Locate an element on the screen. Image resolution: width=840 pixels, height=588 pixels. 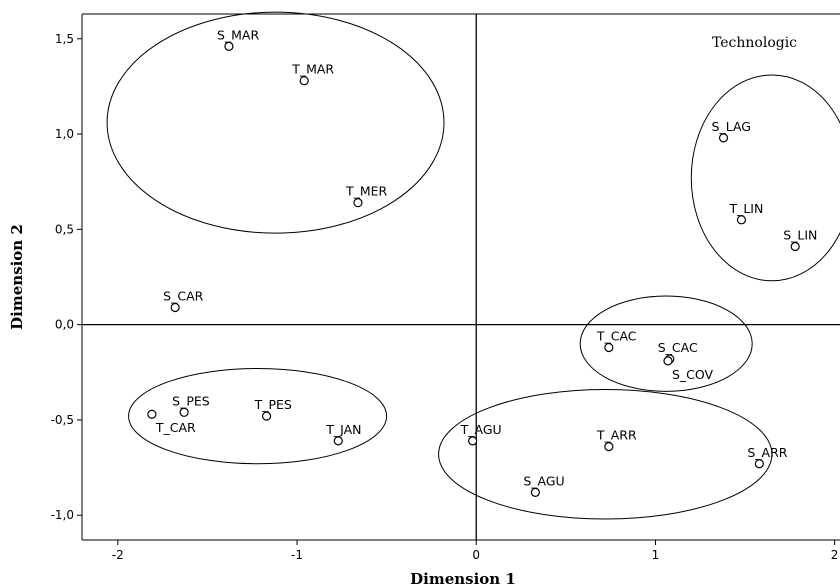
data-point: T_JAN is located at coordinates (343, 434).